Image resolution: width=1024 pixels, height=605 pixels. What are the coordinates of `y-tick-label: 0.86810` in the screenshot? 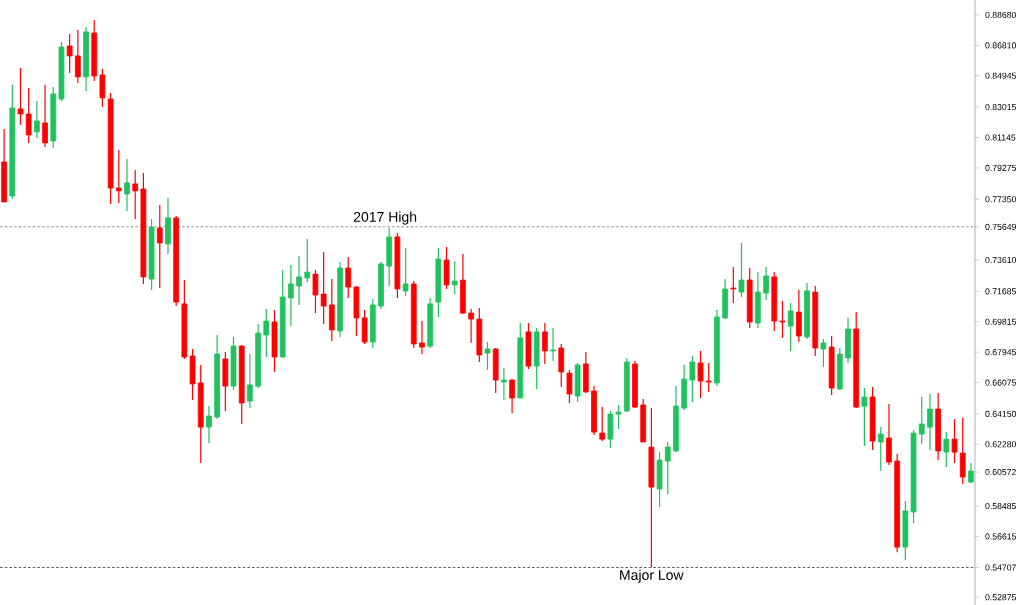 It's located at (1001, 45).